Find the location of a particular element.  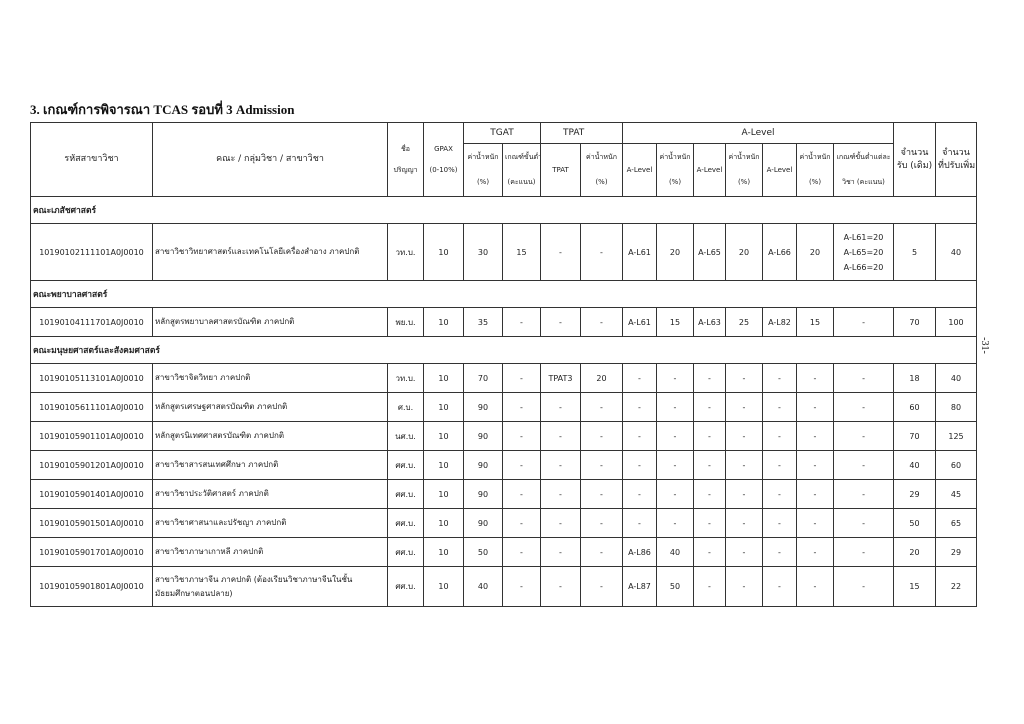

cell-code: 10190105901401A0J0010 is located at coordinates (91, 494).